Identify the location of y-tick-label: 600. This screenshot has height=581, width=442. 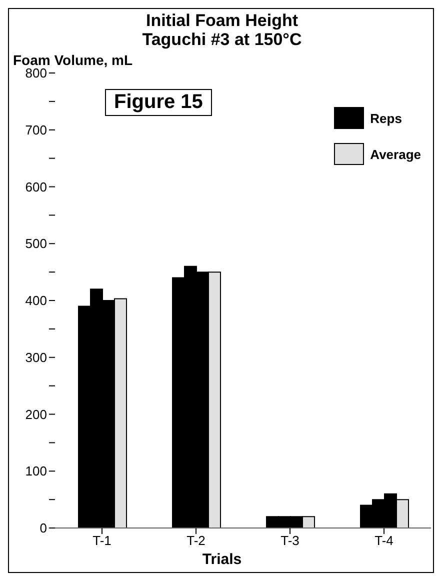
(36, 186).